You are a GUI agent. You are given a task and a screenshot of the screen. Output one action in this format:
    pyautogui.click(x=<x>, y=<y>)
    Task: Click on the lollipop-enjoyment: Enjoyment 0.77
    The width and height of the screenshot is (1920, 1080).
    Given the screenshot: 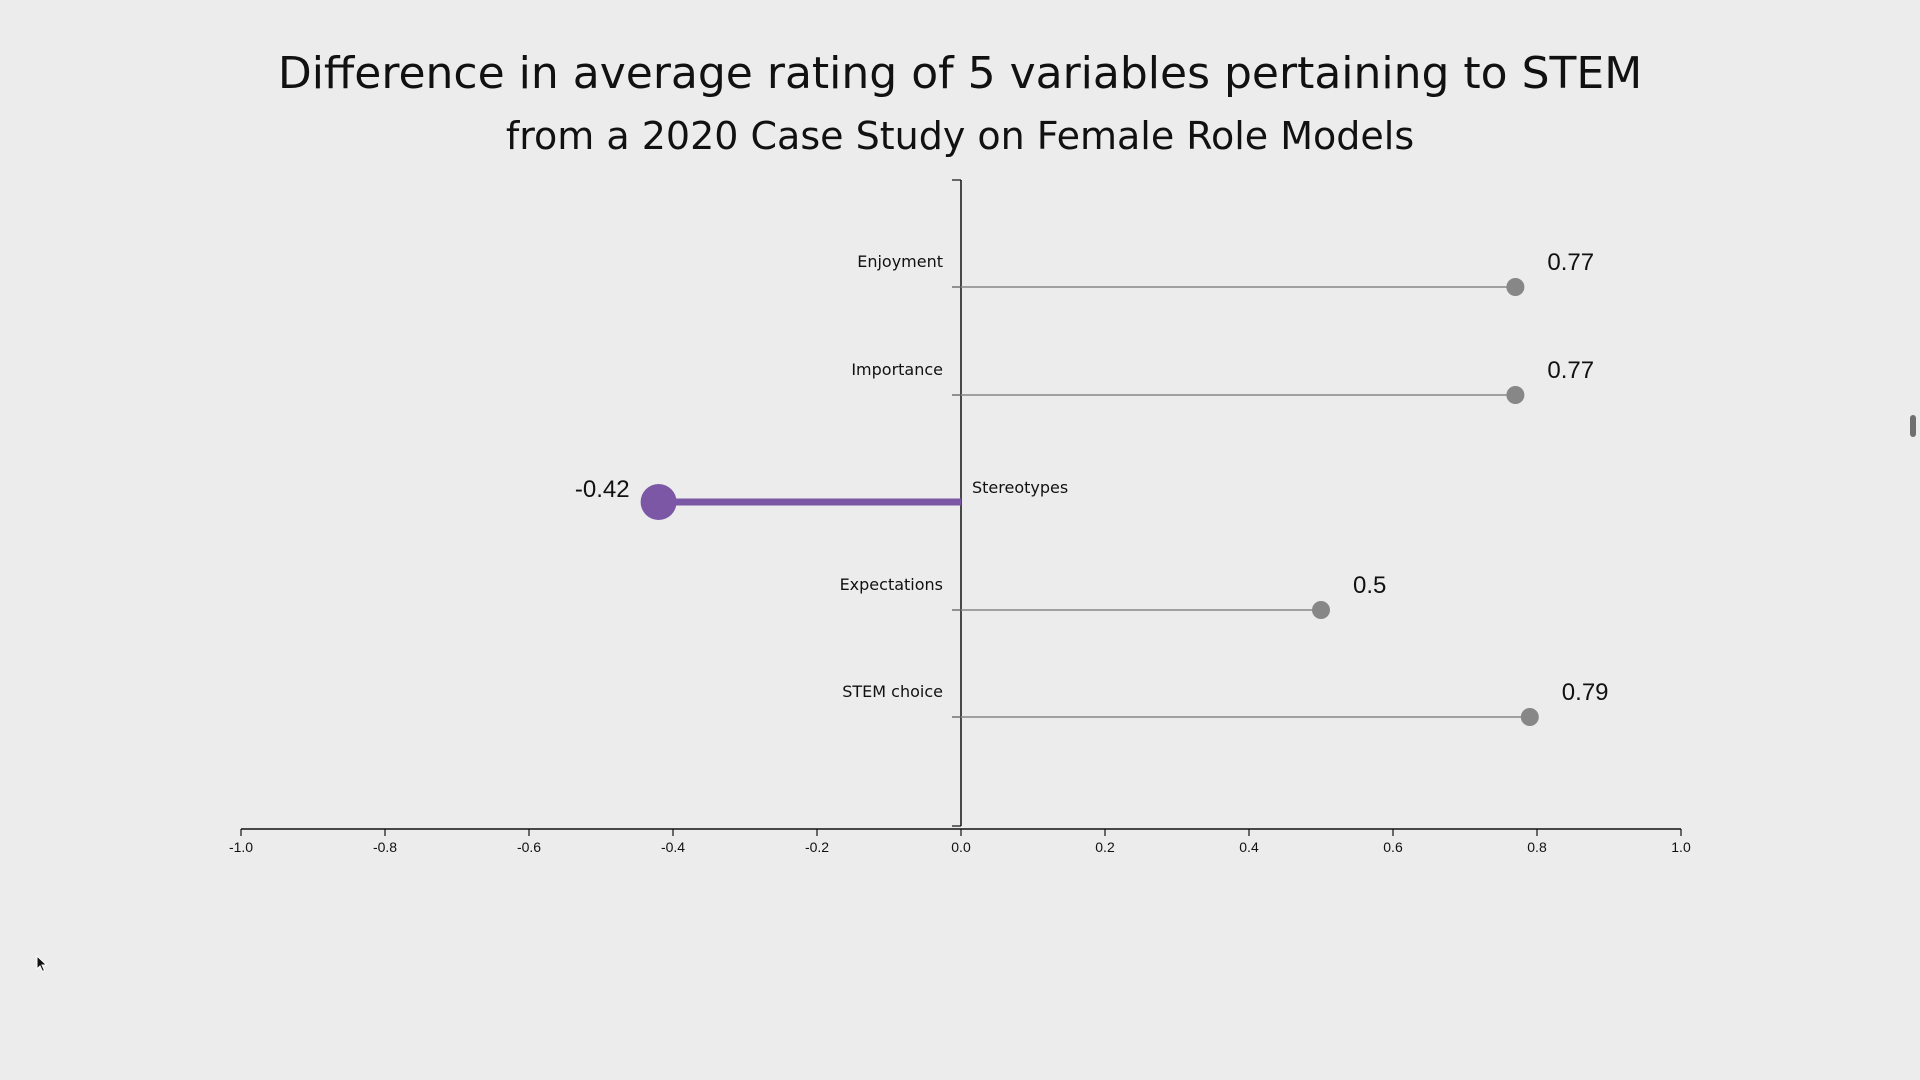 What is the action you would take?
    pyautogui.click(x=1225, y=272)
    